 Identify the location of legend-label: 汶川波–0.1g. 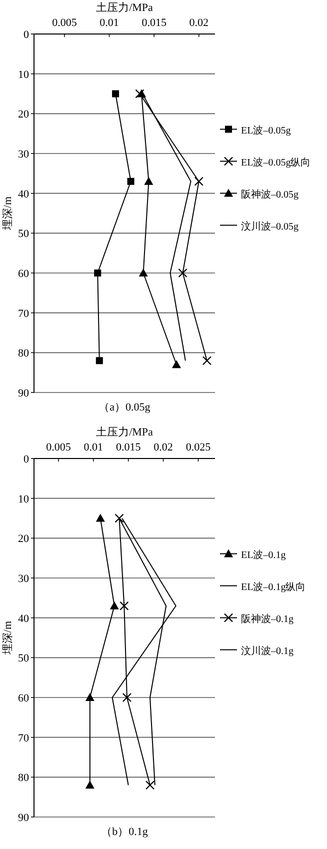
(267, 650).